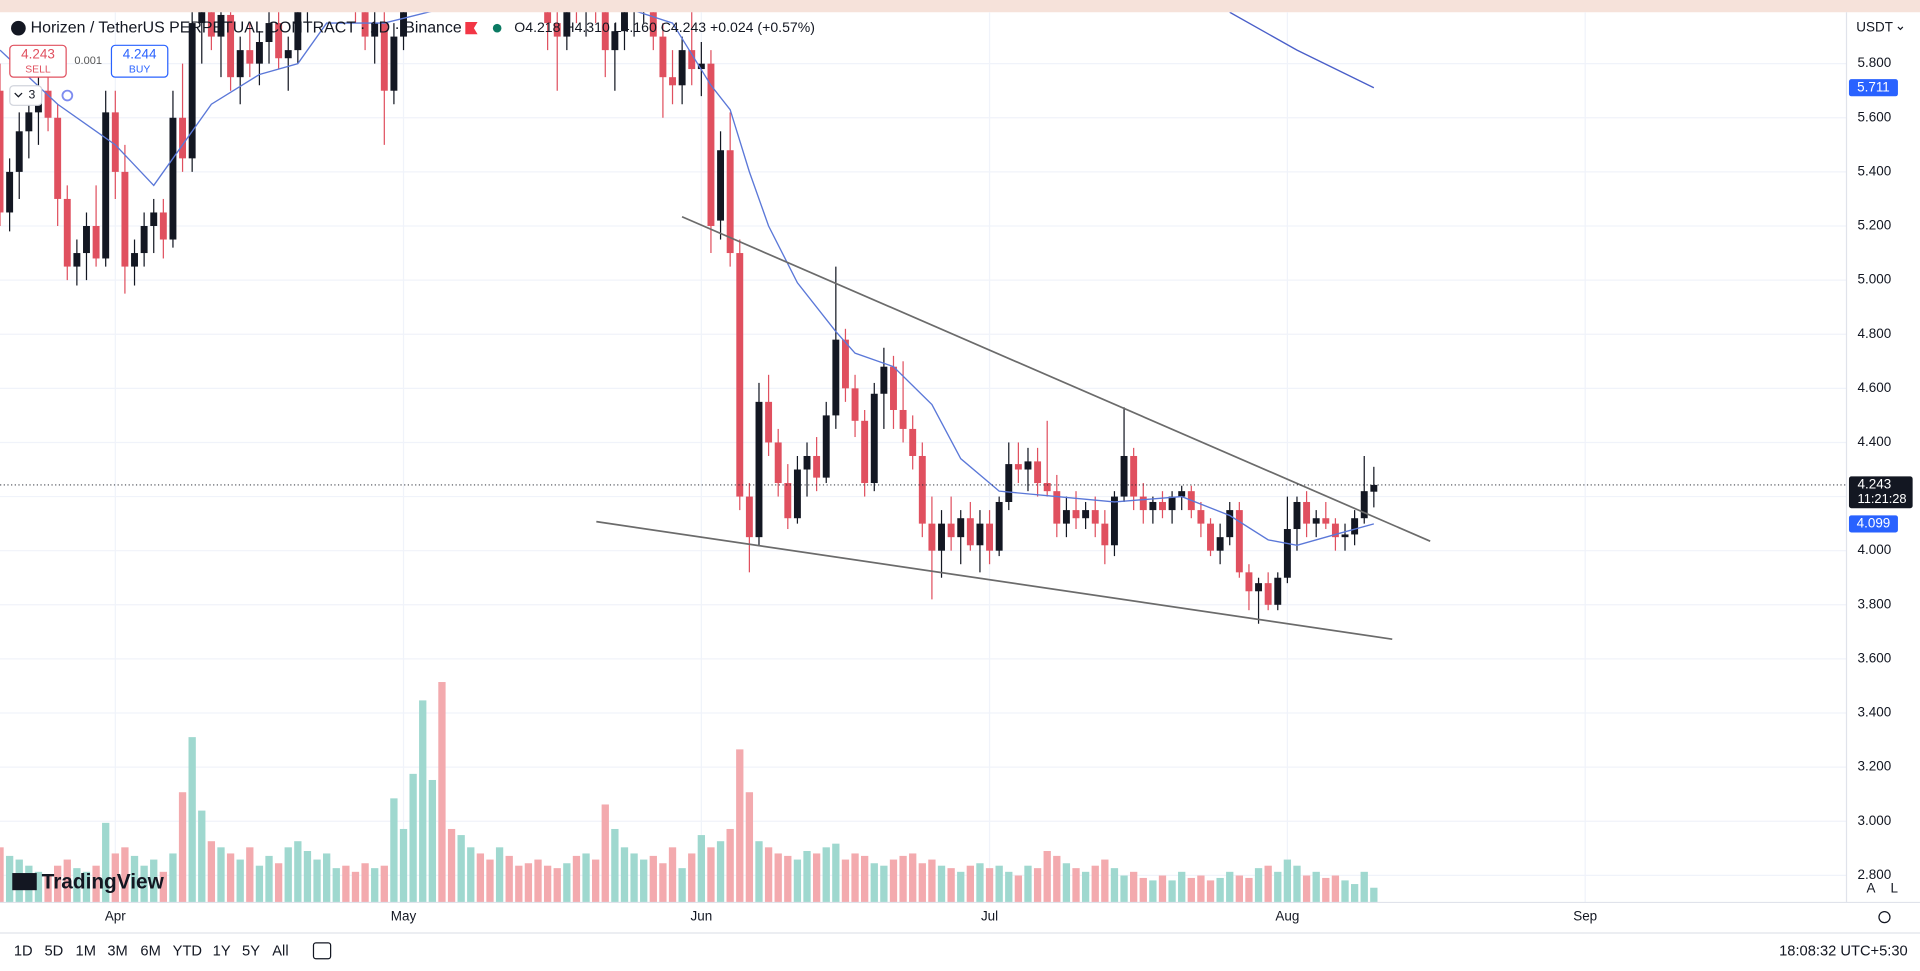 Image resolution: width=1920 pixels, height=971 pixels. Describe the element at coordinates (519, 27) in the screenshot. I see `ohlc-key: O` at that location.